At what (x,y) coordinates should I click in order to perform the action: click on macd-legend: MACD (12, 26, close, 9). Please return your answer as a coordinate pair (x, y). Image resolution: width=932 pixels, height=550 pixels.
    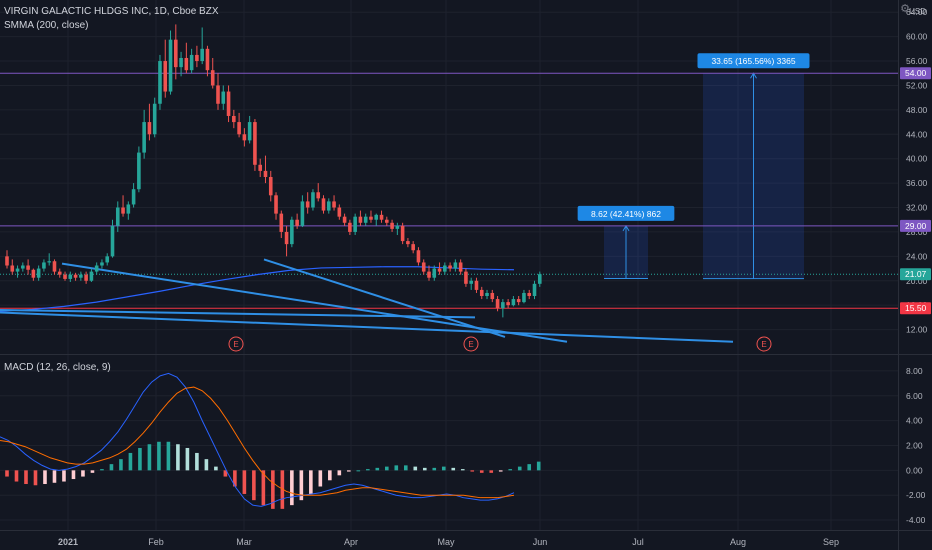
    Looking at the image, I should click on (57, 367).